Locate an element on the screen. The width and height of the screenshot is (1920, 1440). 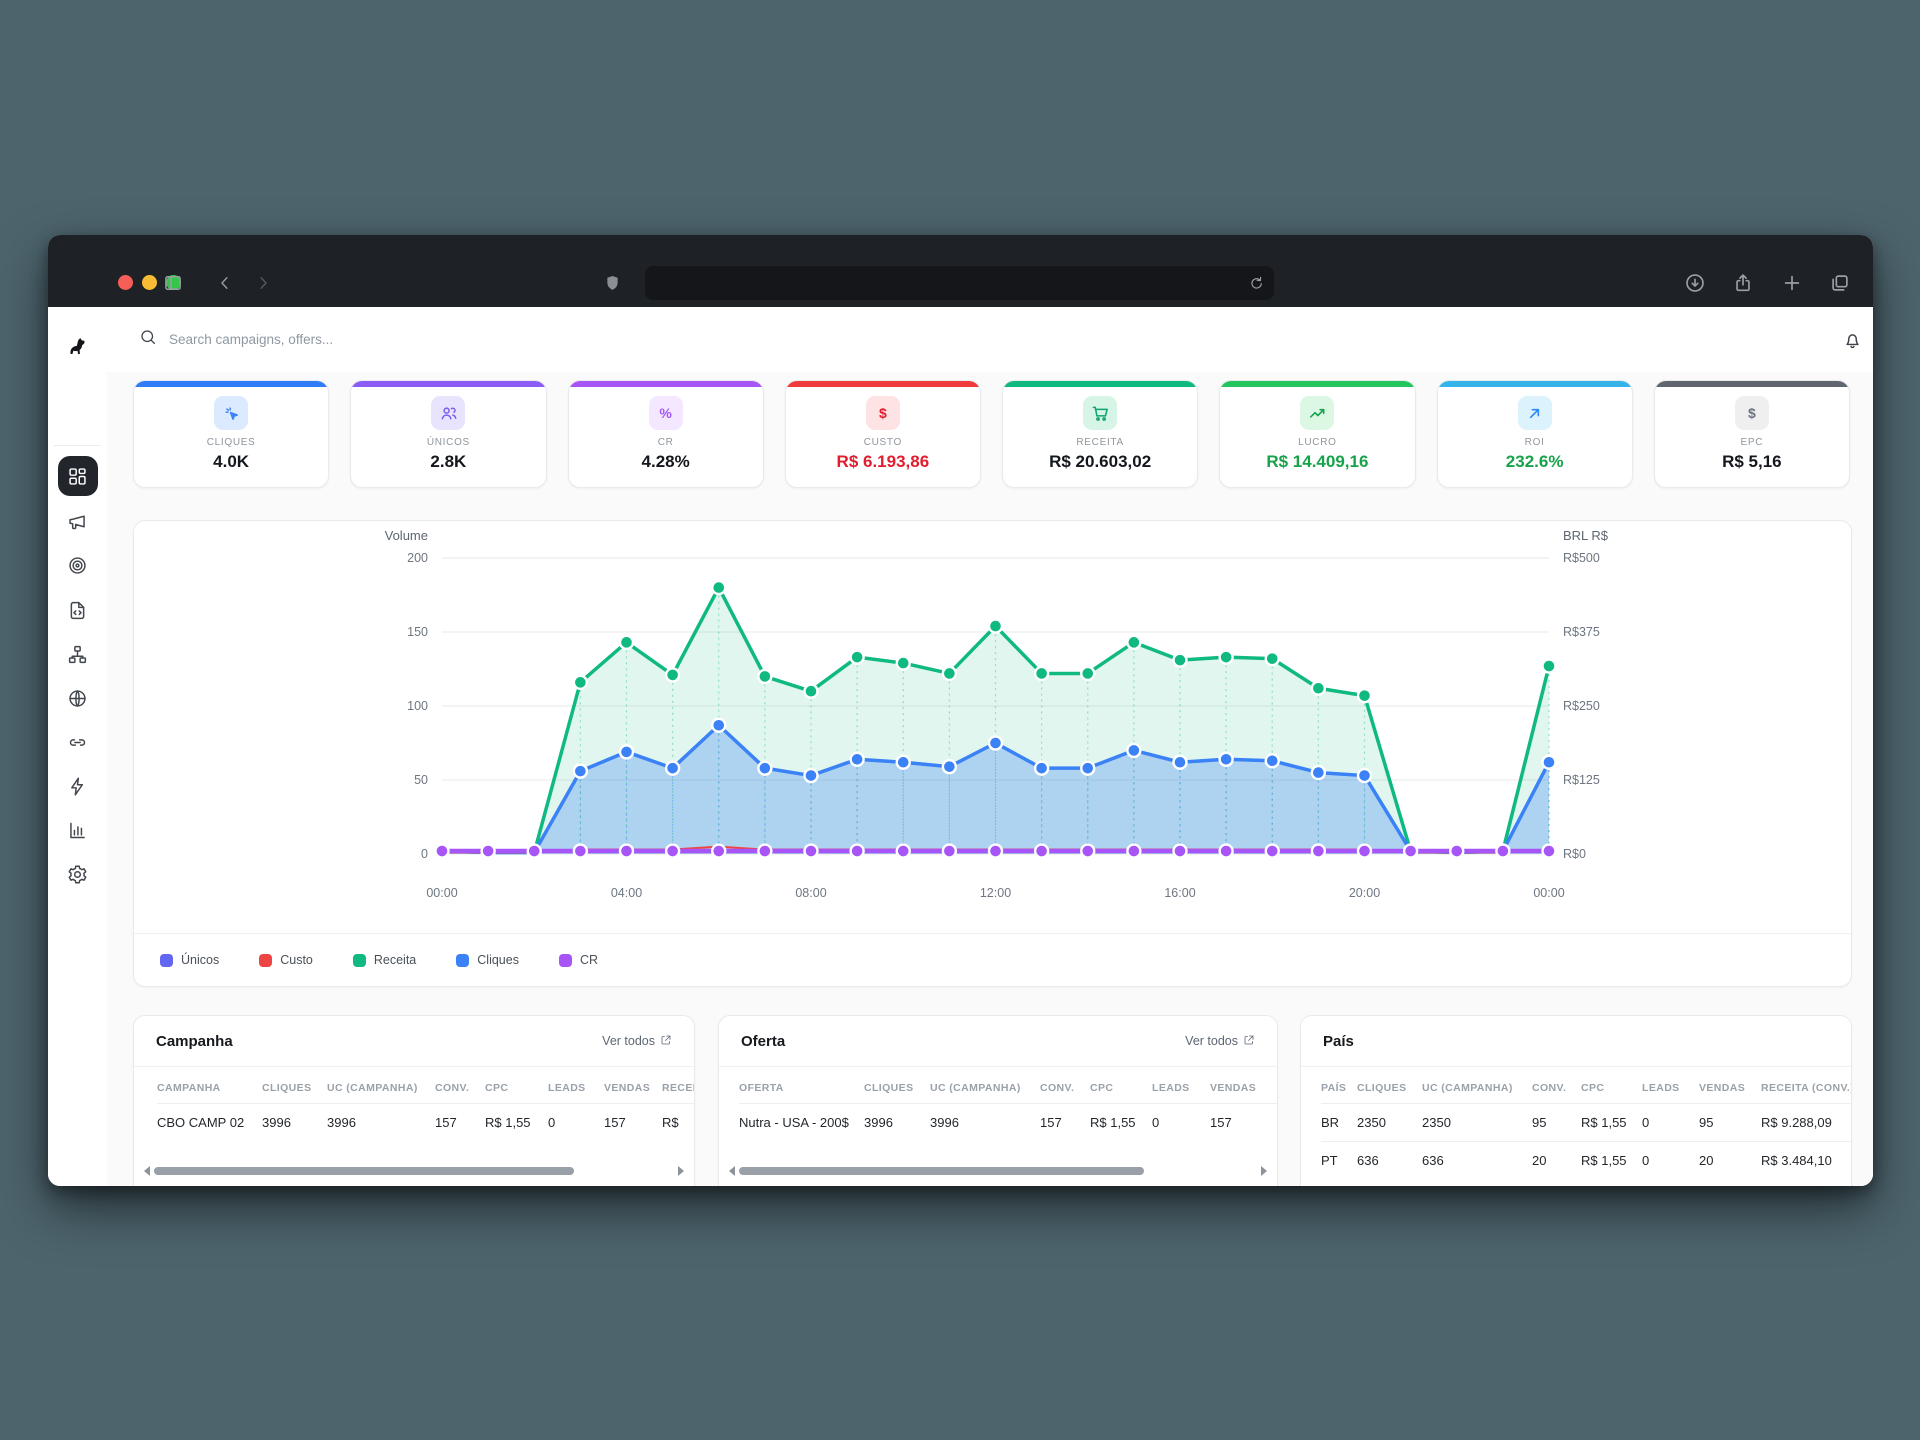
column-header: VENDAS is located at coordinates (1722, 1088).